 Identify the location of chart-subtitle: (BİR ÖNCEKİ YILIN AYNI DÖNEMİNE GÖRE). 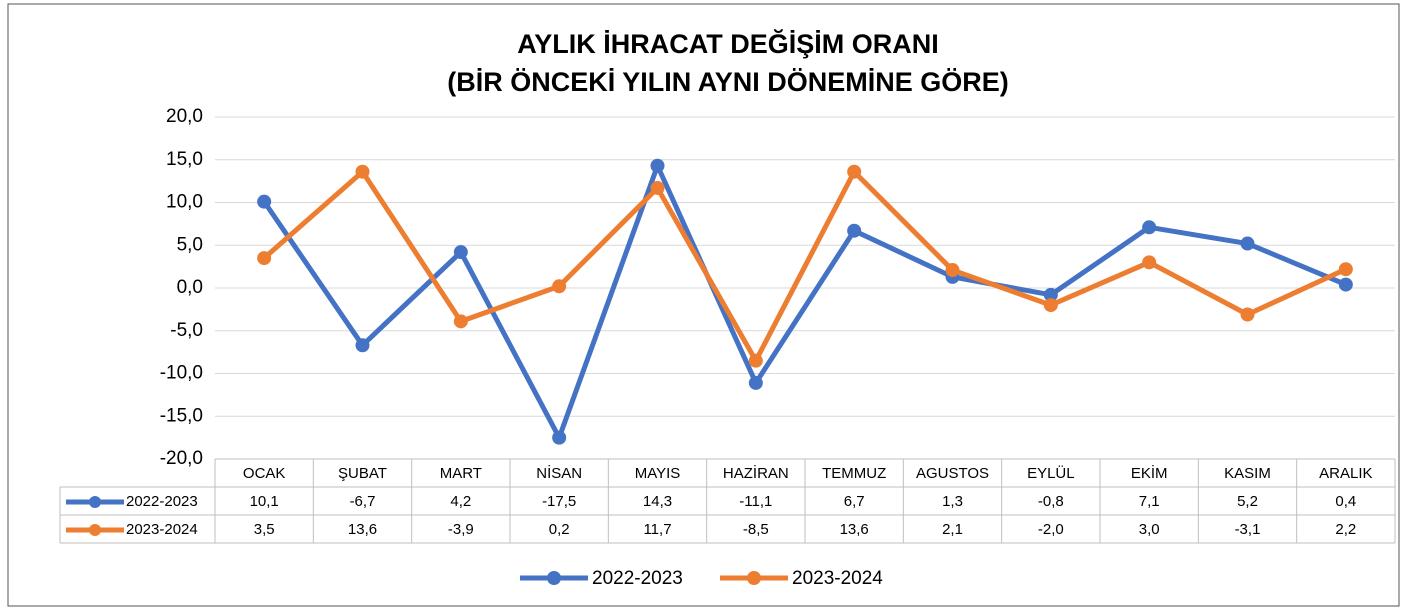
(728, 82).